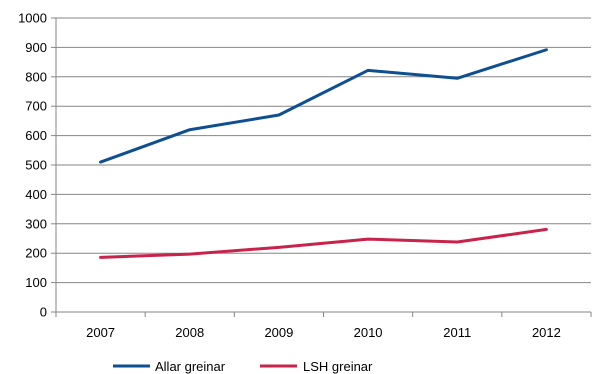  Describe the element at coordinates (190, 366) in the screenshot. I see `legend-label-allar-greinar: Allar greinar` at that location.